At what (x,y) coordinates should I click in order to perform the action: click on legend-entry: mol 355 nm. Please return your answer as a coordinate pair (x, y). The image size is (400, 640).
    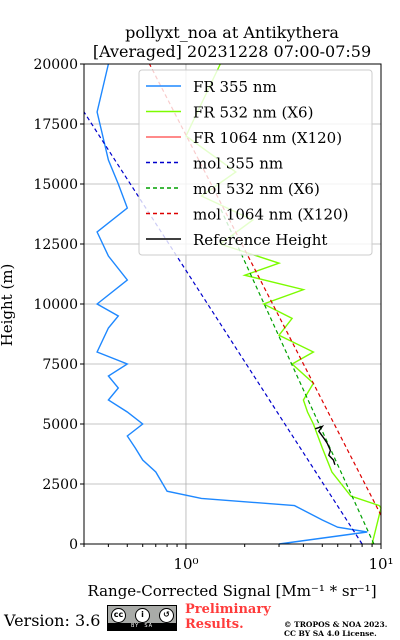
    Looking at the image, I should click on (238, 164).